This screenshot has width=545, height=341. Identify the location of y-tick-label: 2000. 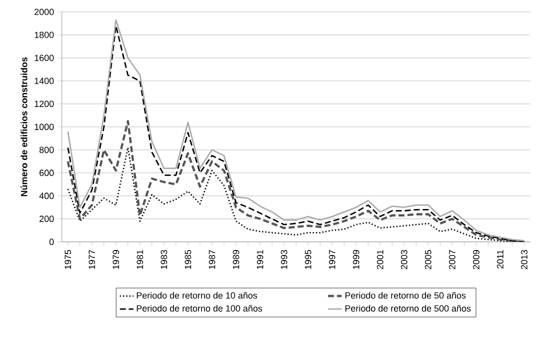
(44, 12).